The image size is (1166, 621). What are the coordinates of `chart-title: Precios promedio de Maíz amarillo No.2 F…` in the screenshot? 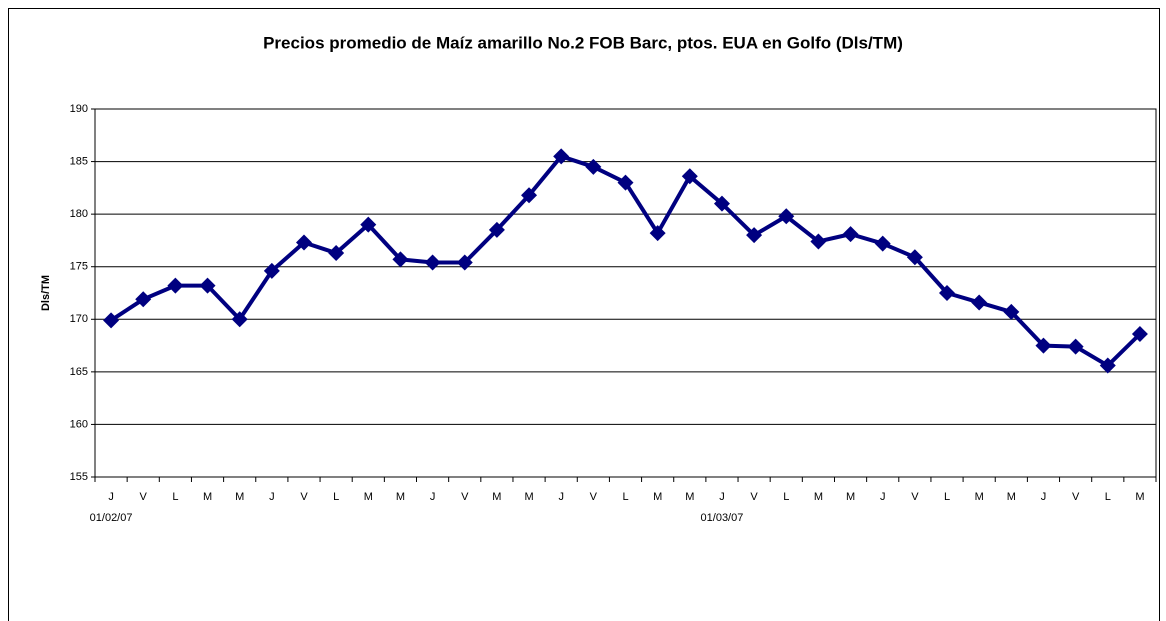 It's located at (583, 42).